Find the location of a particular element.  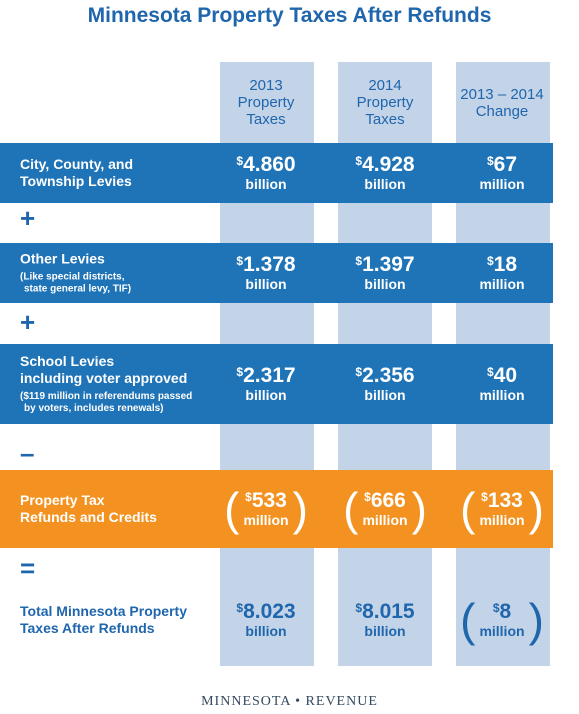

value: $2.356 billion is located at coordinates (384, 384).